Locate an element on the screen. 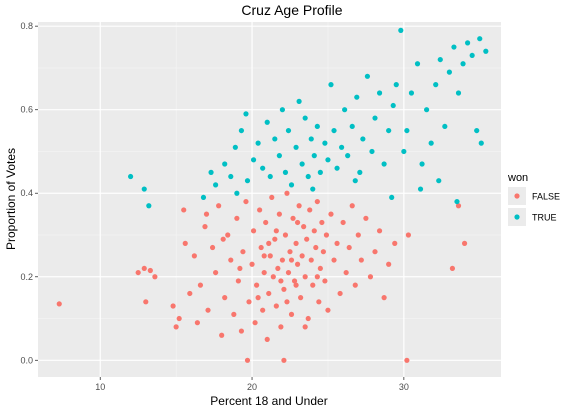  legend-label-false: FALSE is located at coordinates (546, 197).